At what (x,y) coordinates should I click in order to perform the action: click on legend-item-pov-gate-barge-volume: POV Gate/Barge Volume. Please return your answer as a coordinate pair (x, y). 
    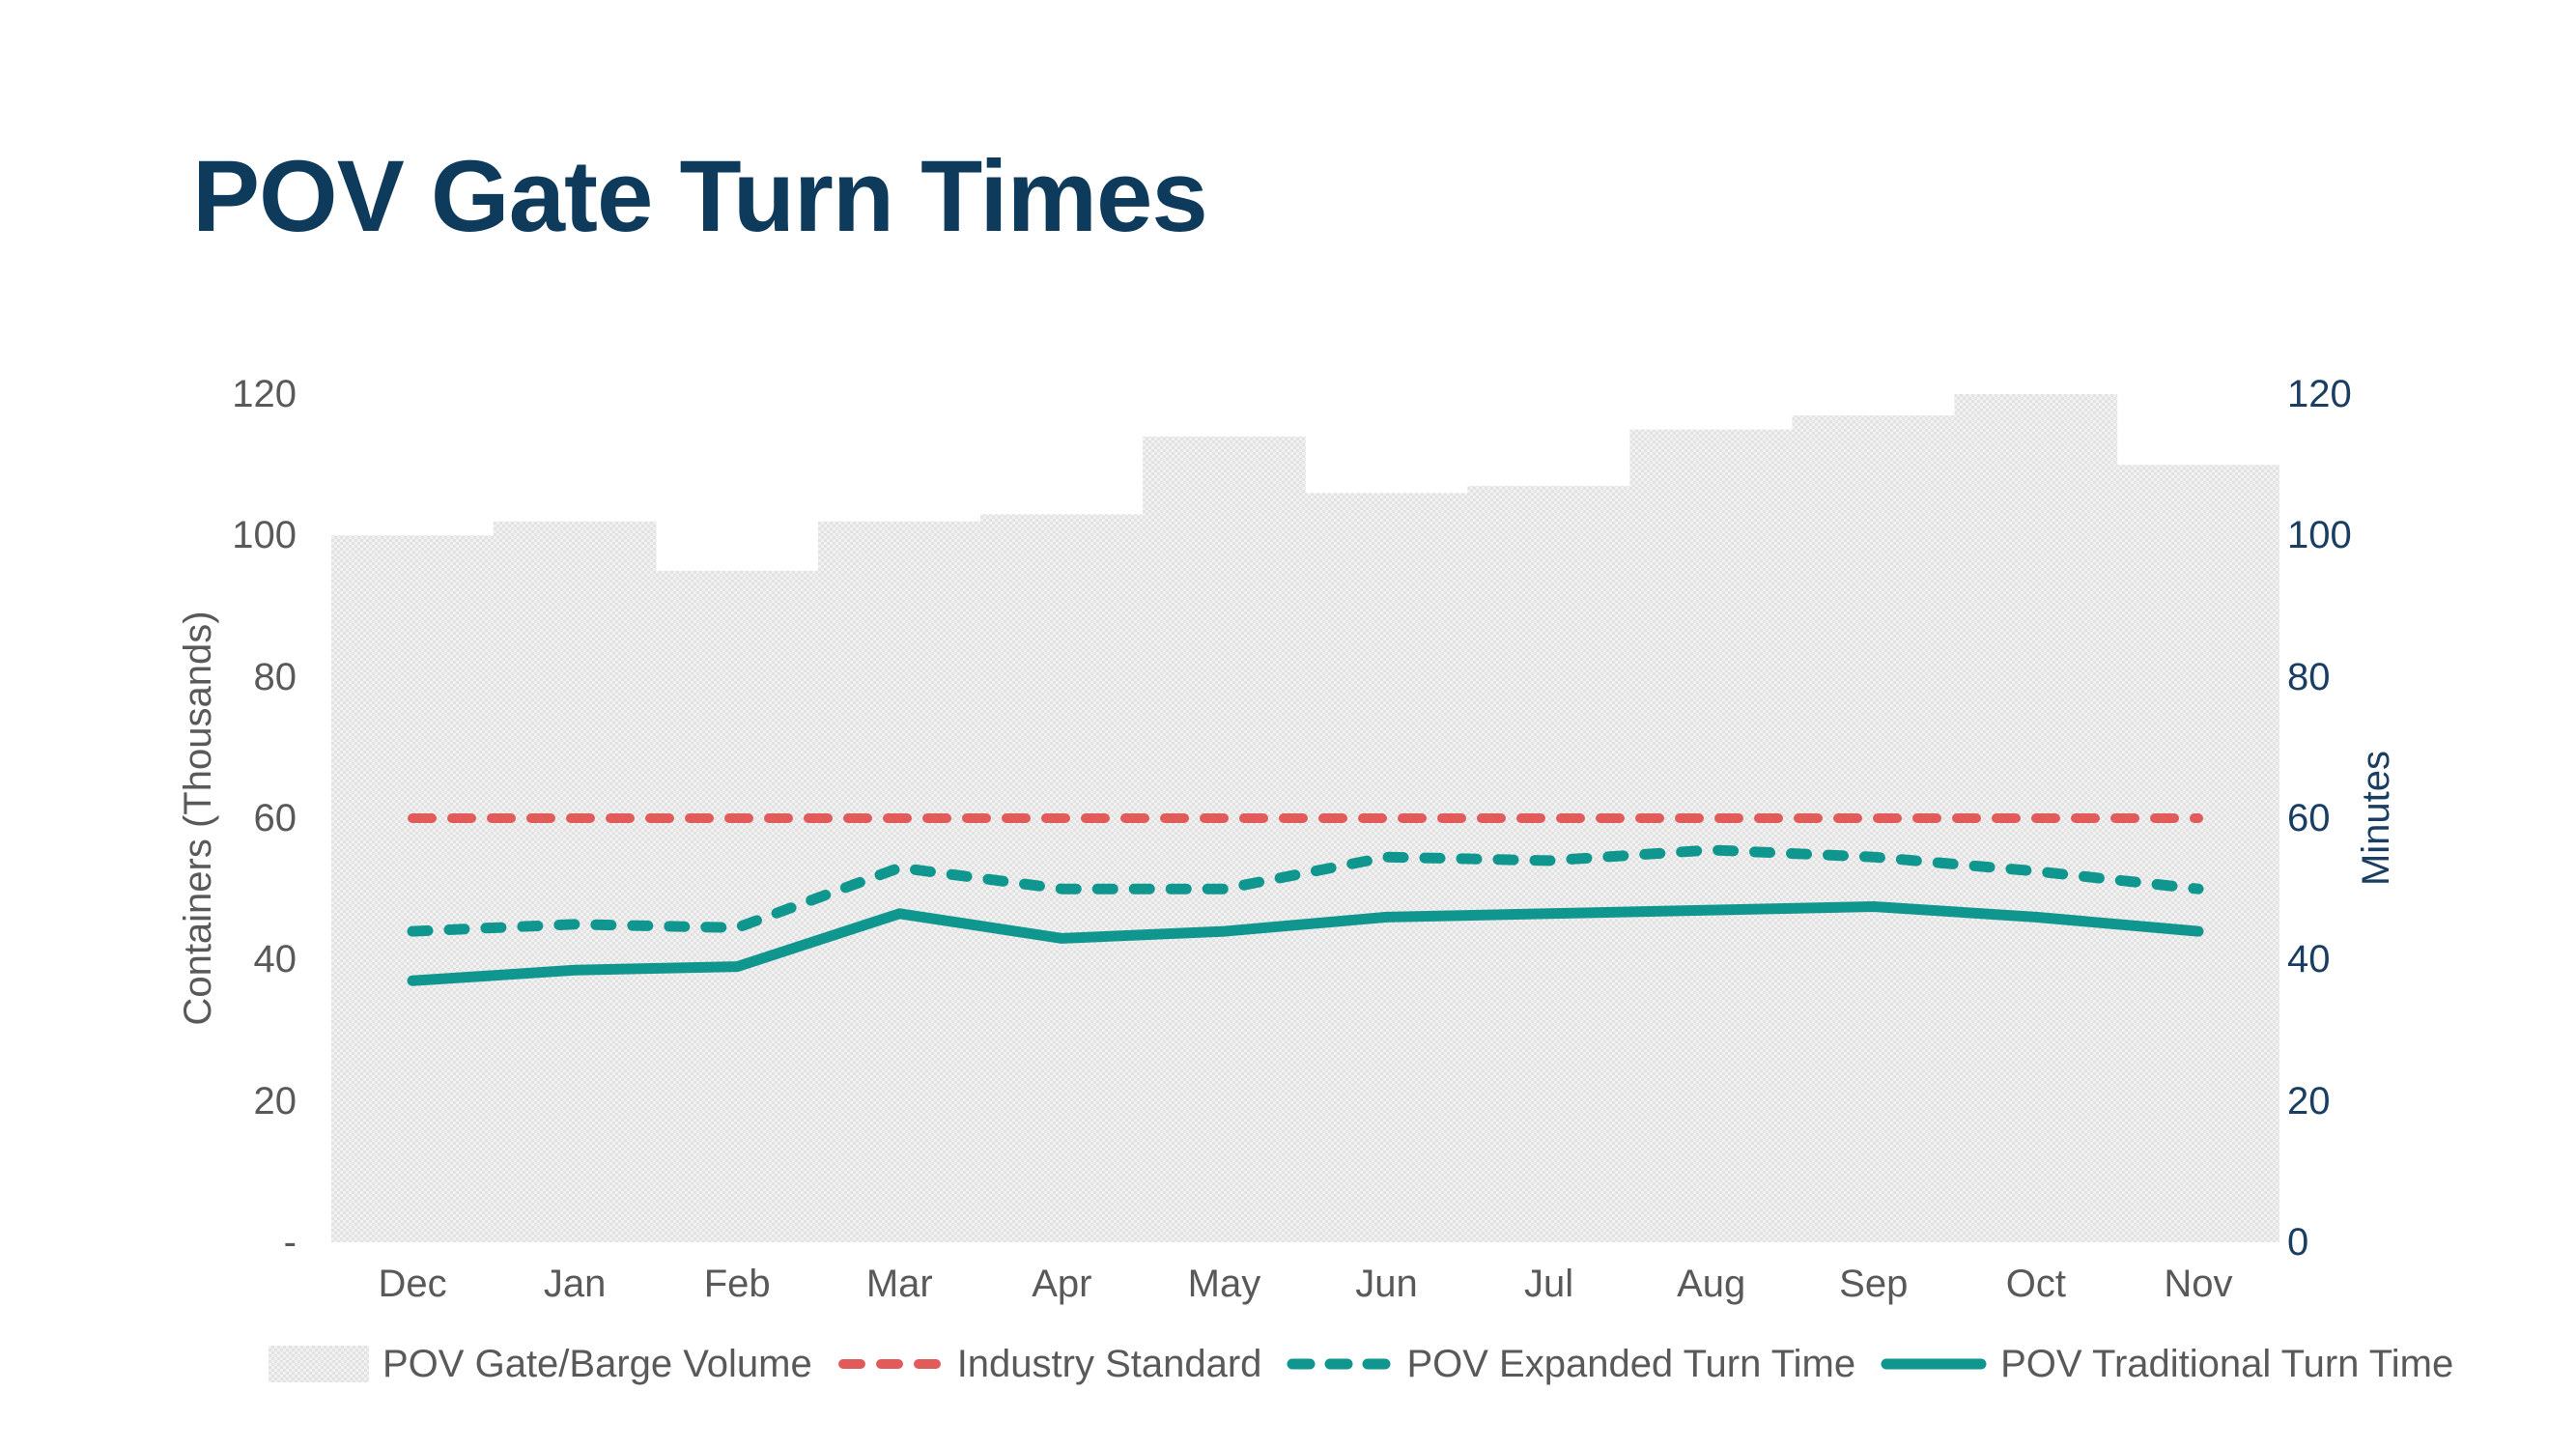
    Looking at the image, I should click on (540, 1364).